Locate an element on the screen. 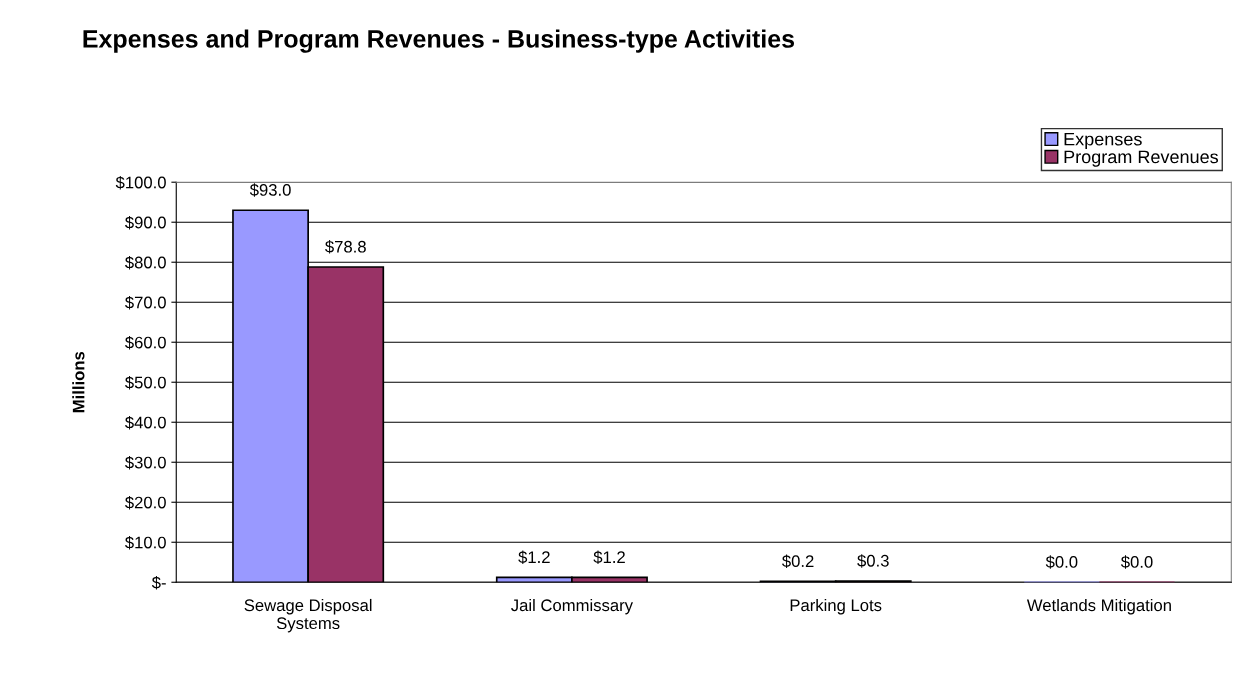 This screenshot has height=685, width=1259. y-tick-label: $90.0 is located at coordinates (145, 222).